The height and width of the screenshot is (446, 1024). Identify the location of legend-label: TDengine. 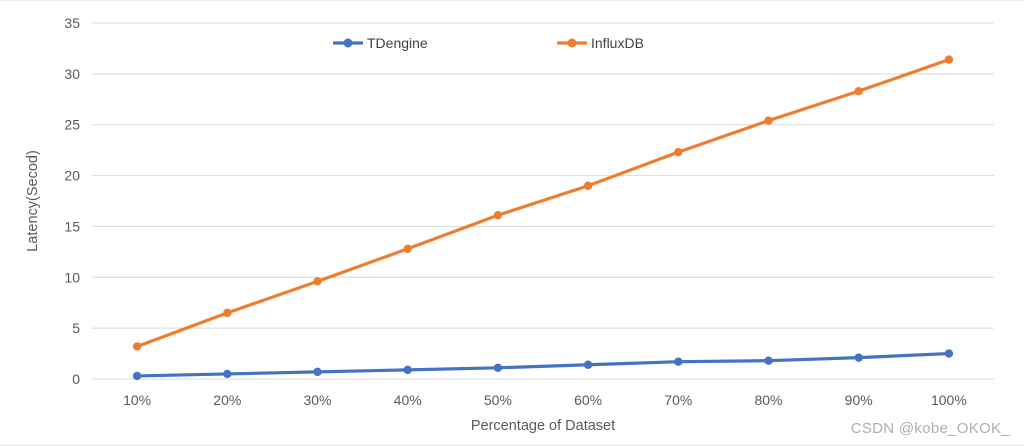
(397, 43).